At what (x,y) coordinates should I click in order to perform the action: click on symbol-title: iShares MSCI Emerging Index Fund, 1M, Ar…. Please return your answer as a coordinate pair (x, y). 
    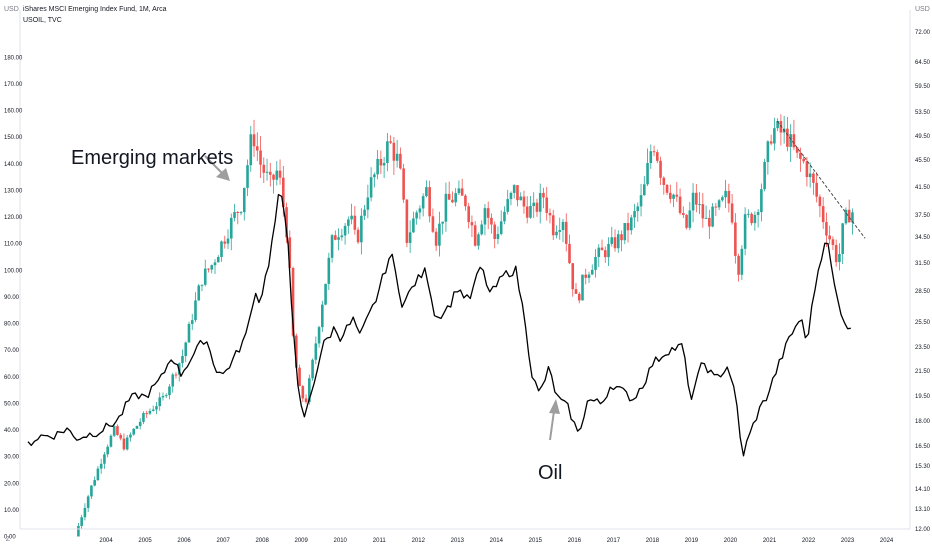
    Looking at the image, I should click on (95, 9).